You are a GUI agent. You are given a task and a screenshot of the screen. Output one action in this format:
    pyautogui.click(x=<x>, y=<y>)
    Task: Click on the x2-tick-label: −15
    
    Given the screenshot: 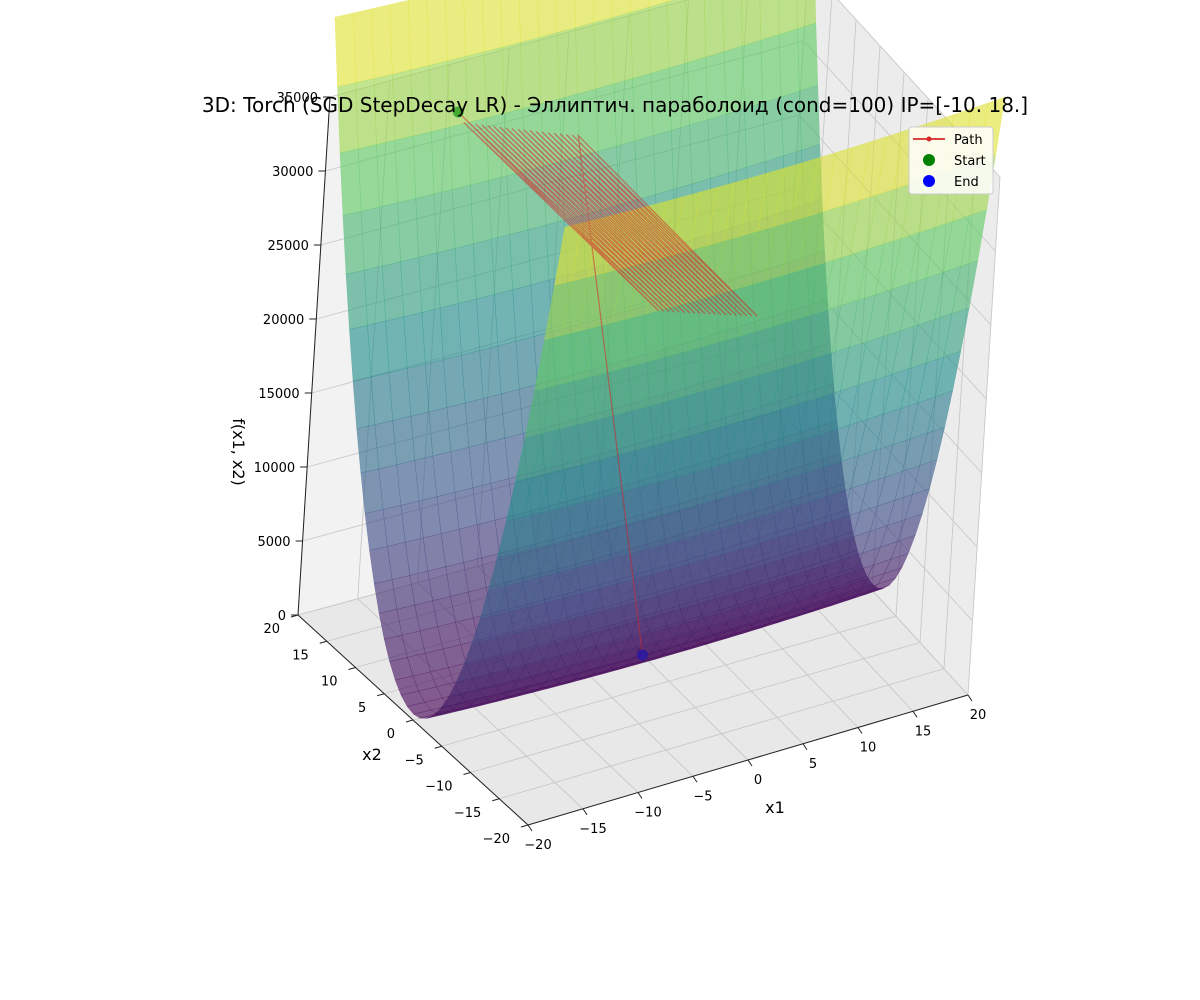 What is the action you would take?
    pyautogui.click(x=467, y=813)
    